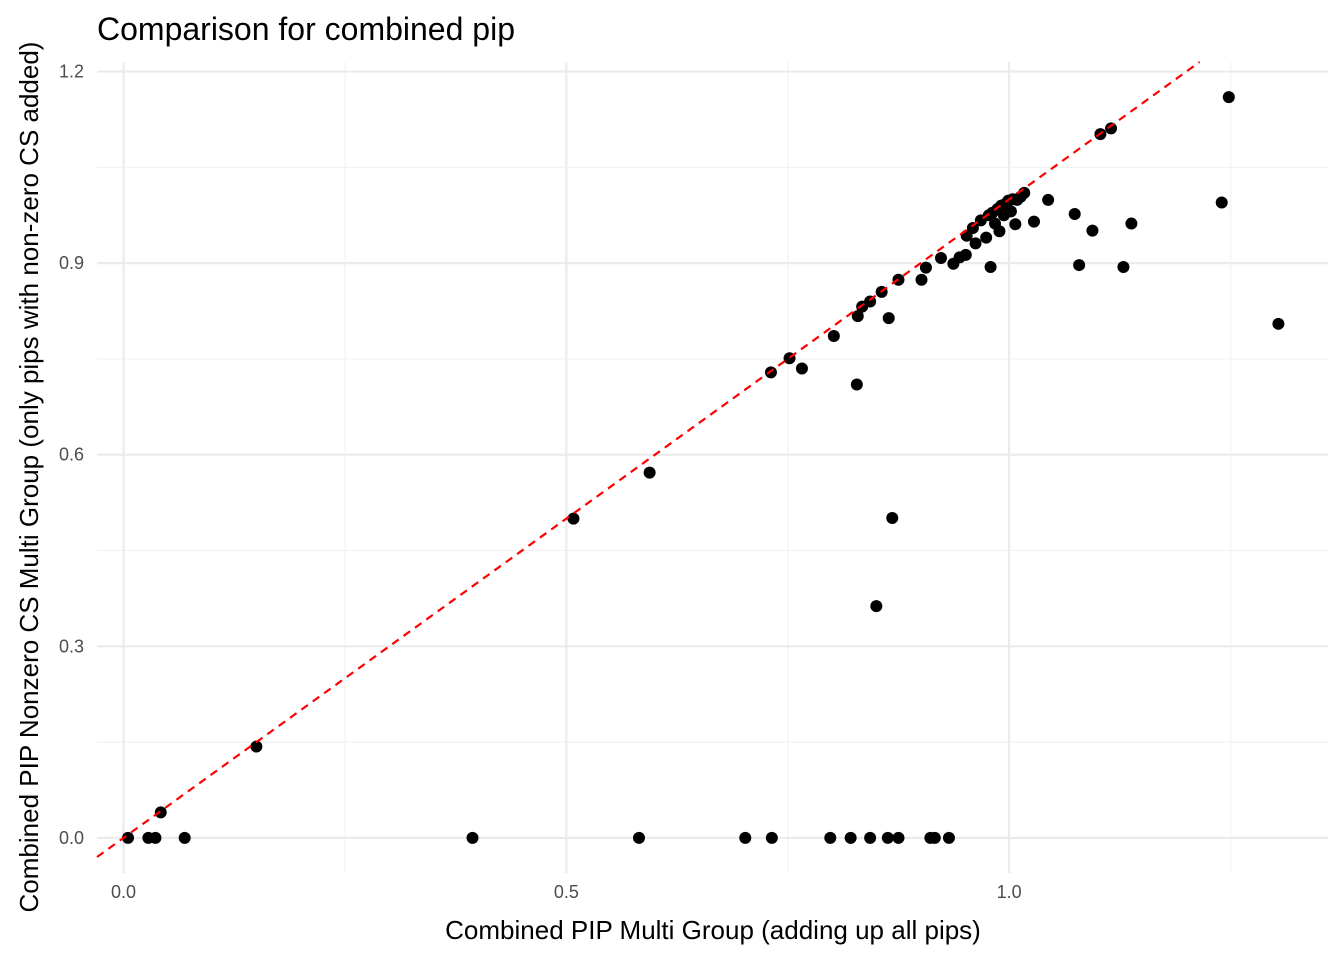 The image size is (1344, 960). Describe the element at coordinates (306, 29) in the screenshot. I see `chart-title: Comparison for combined pip` at that location.